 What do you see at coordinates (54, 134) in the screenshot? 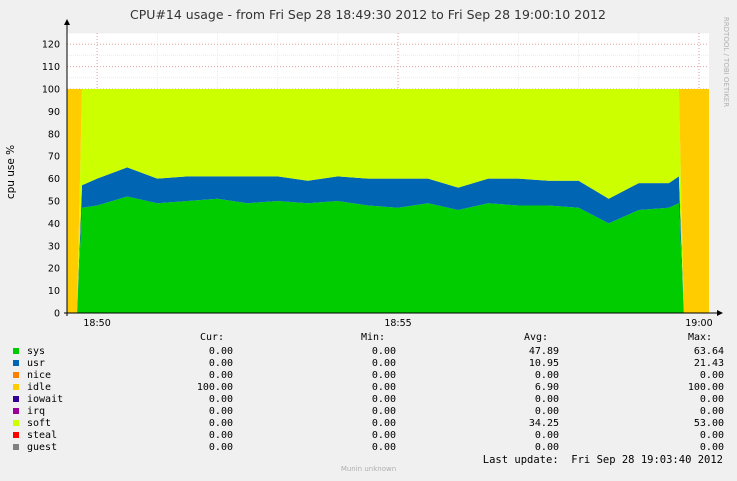
I see `y-tick-label: 80` at bounding box center [54, 134].